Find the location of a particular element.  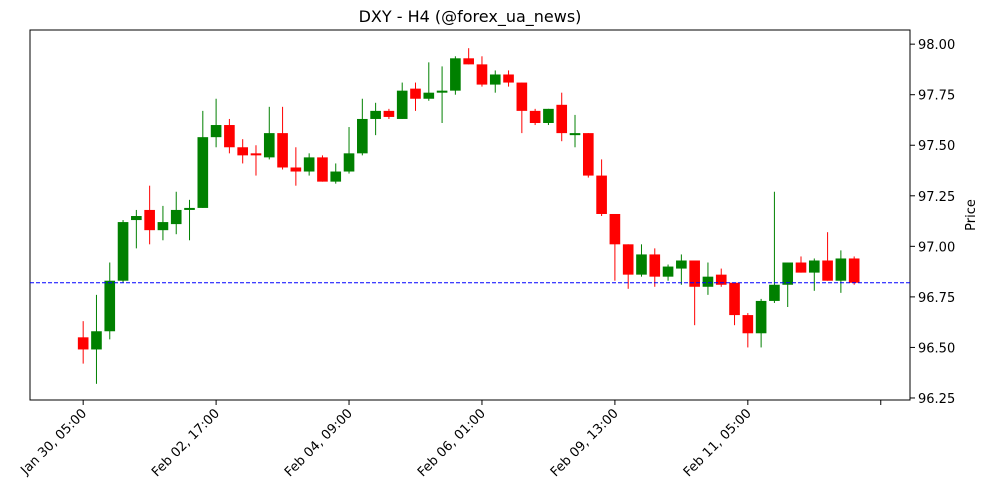

x-tick-label: Feb 09, 13:00 is located at coordinates (585, 443).